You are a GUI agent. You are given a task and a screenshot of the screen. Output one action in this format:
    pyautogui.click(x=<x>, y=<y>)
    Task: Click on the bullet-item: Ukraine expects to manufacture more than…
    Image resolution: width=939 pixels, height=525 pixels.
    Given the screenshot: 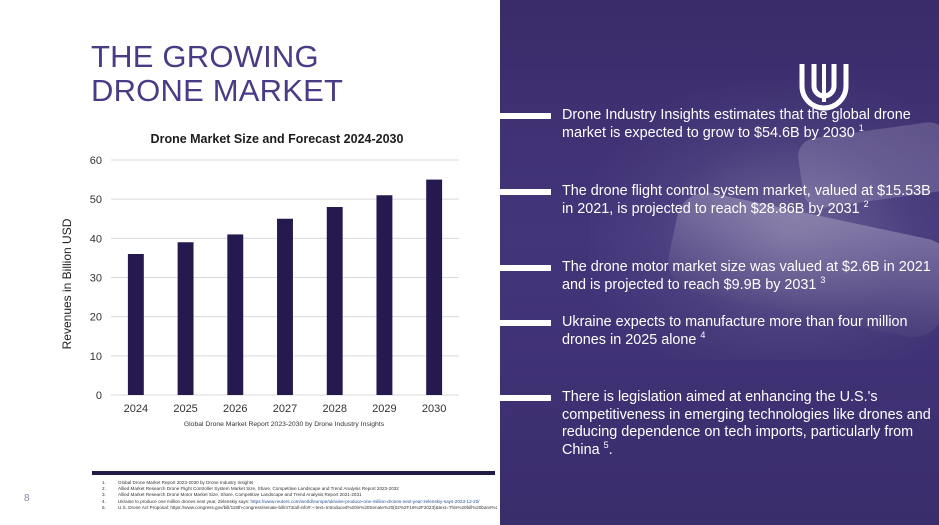 What is the action you would take?
    pyautogui.click(x=749, y=331)
    